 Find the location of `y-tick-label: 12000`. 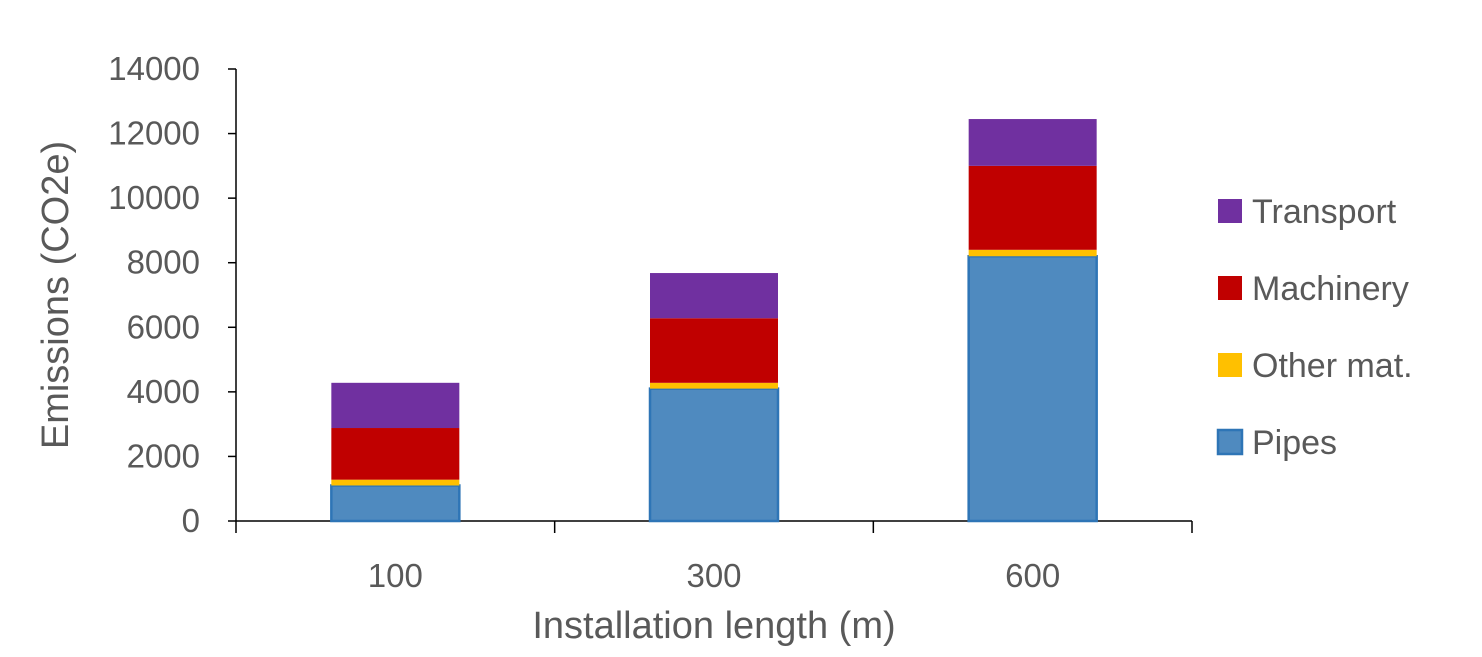

y-tick-label: 12000 is located at coordinates (154, 133).